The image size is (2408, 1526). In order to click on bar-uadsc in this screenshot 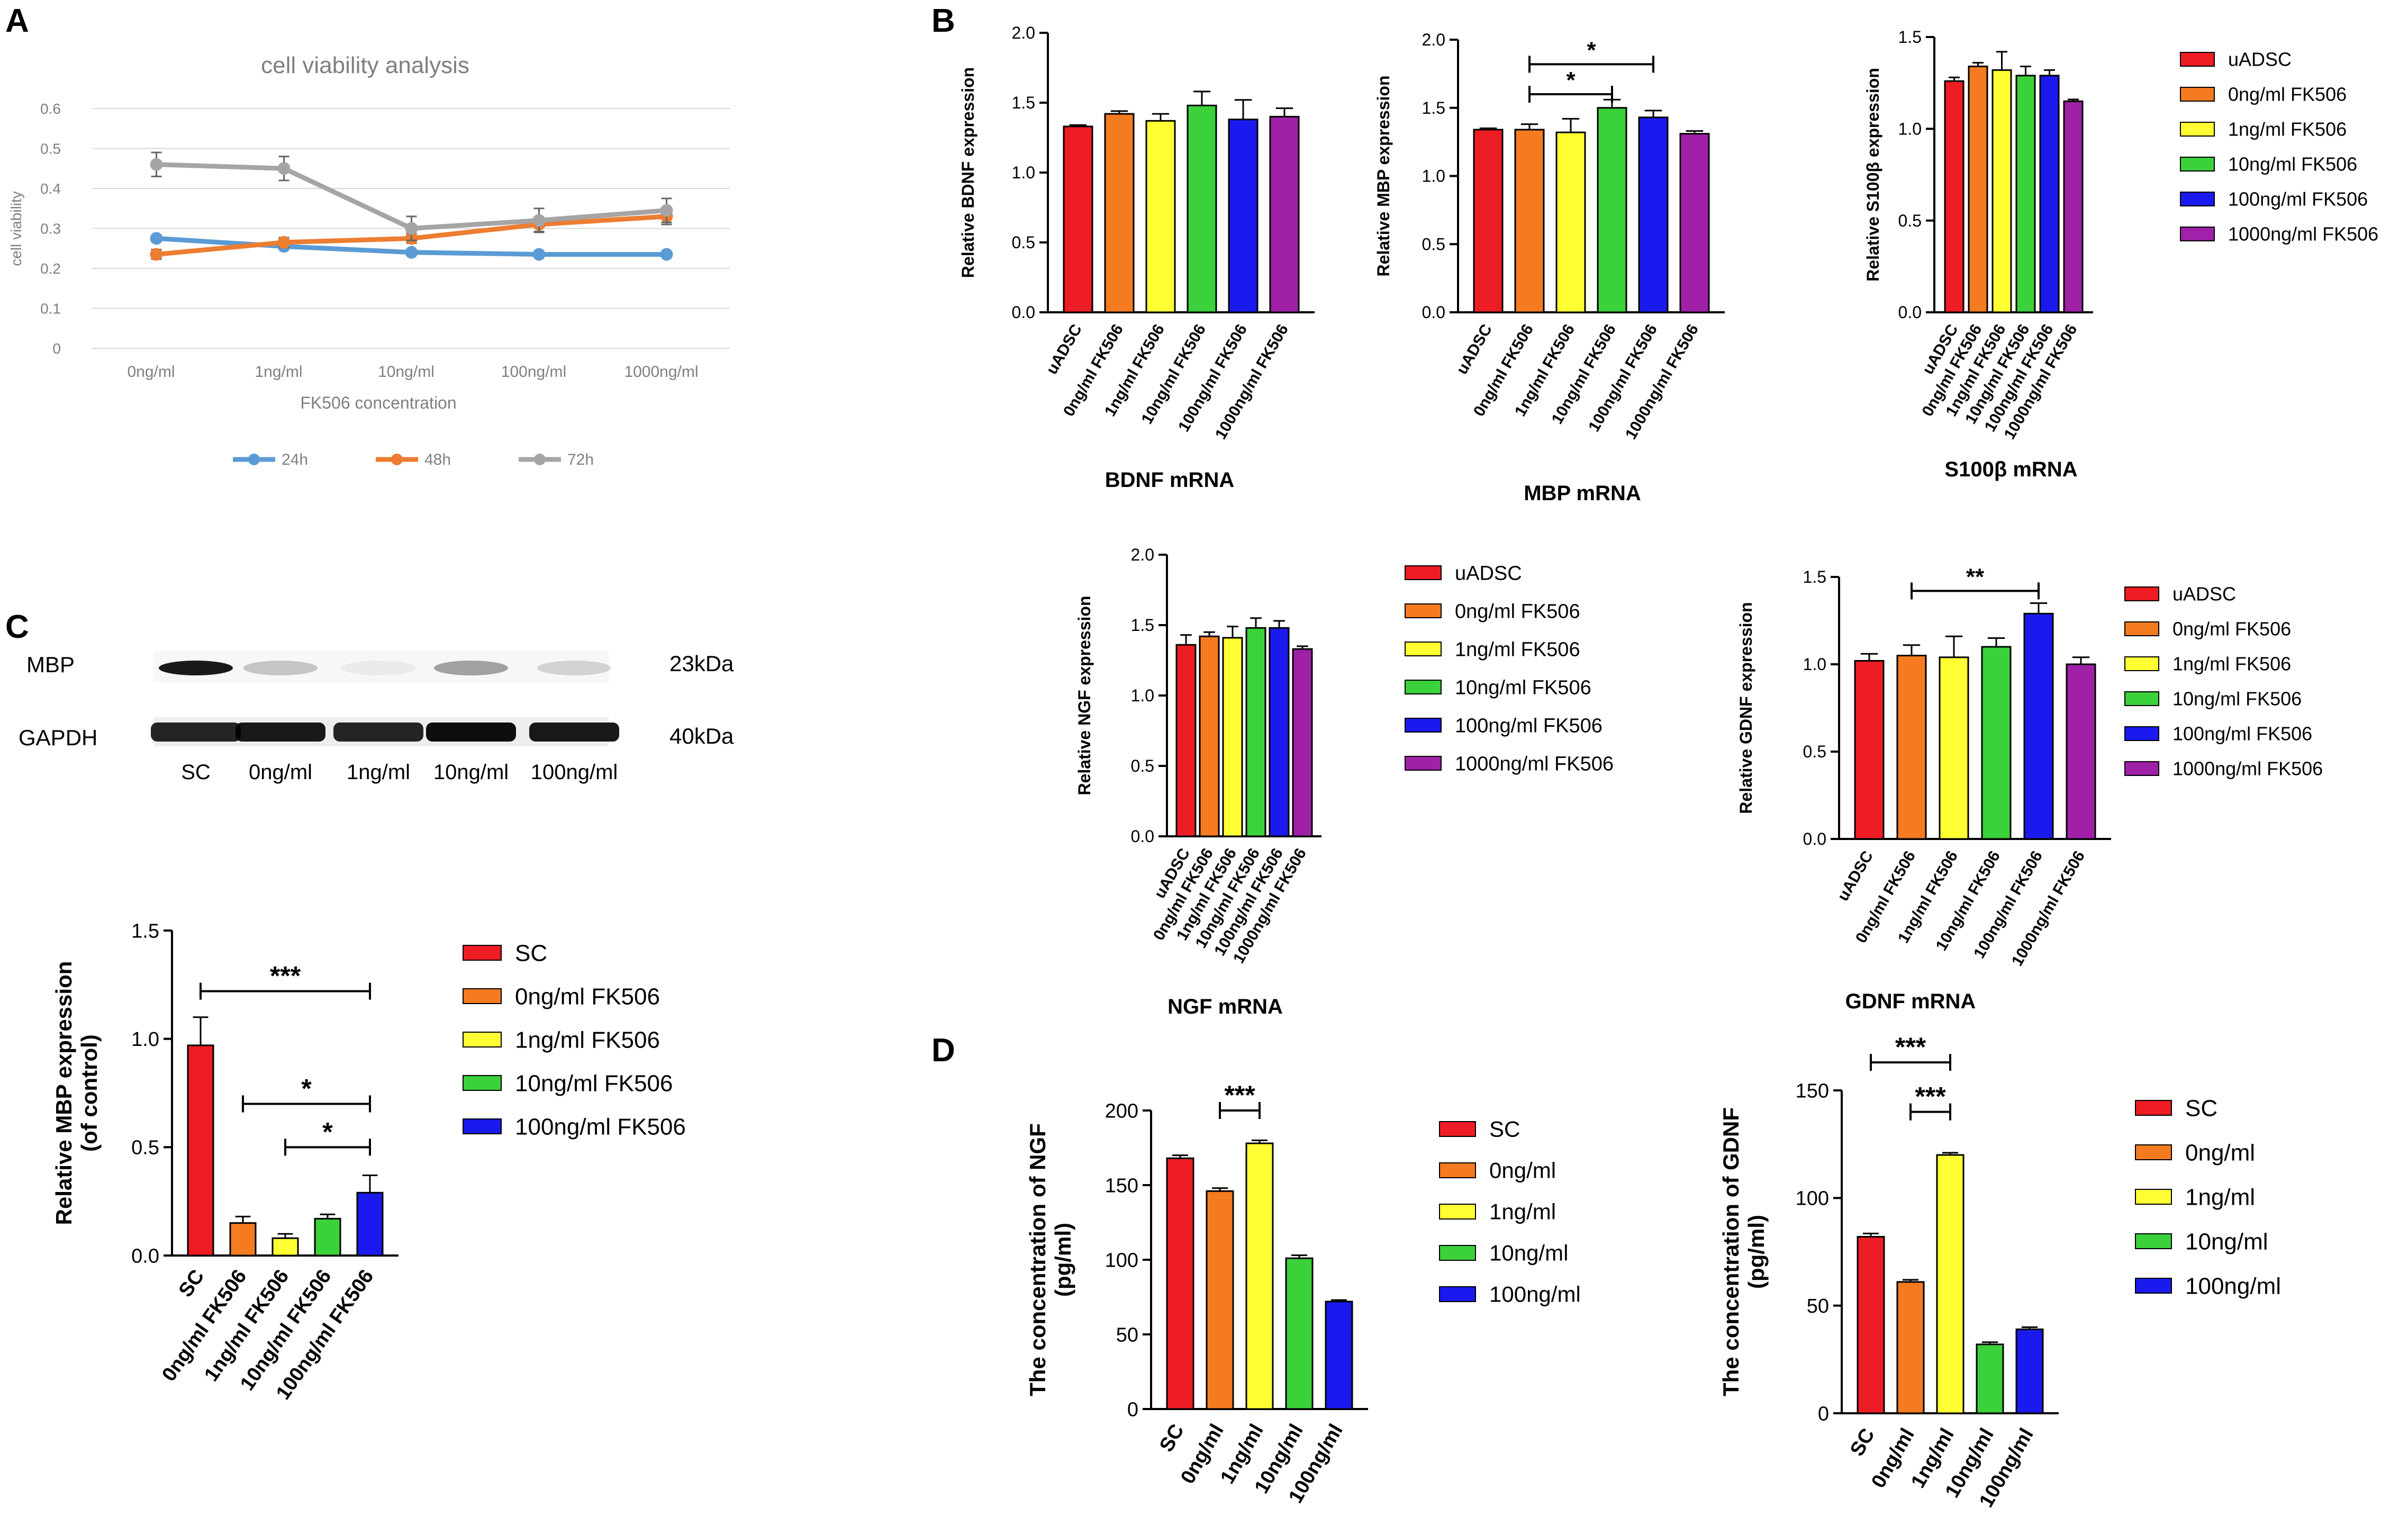, I will do `click(1186, 740)`.